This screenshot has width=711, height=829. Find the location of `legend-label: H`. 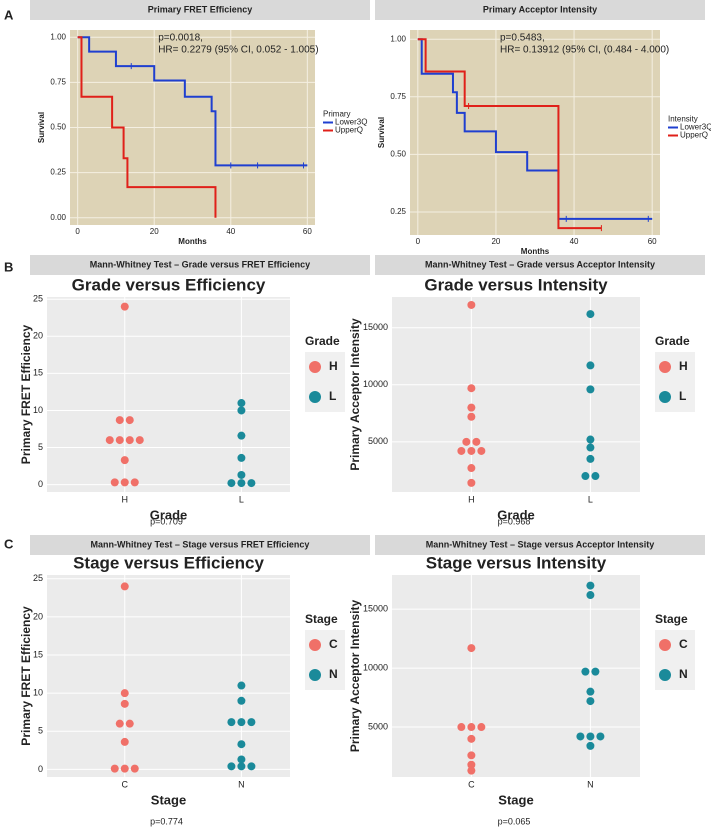

legend-label: H is located at coordinates (333, 366).